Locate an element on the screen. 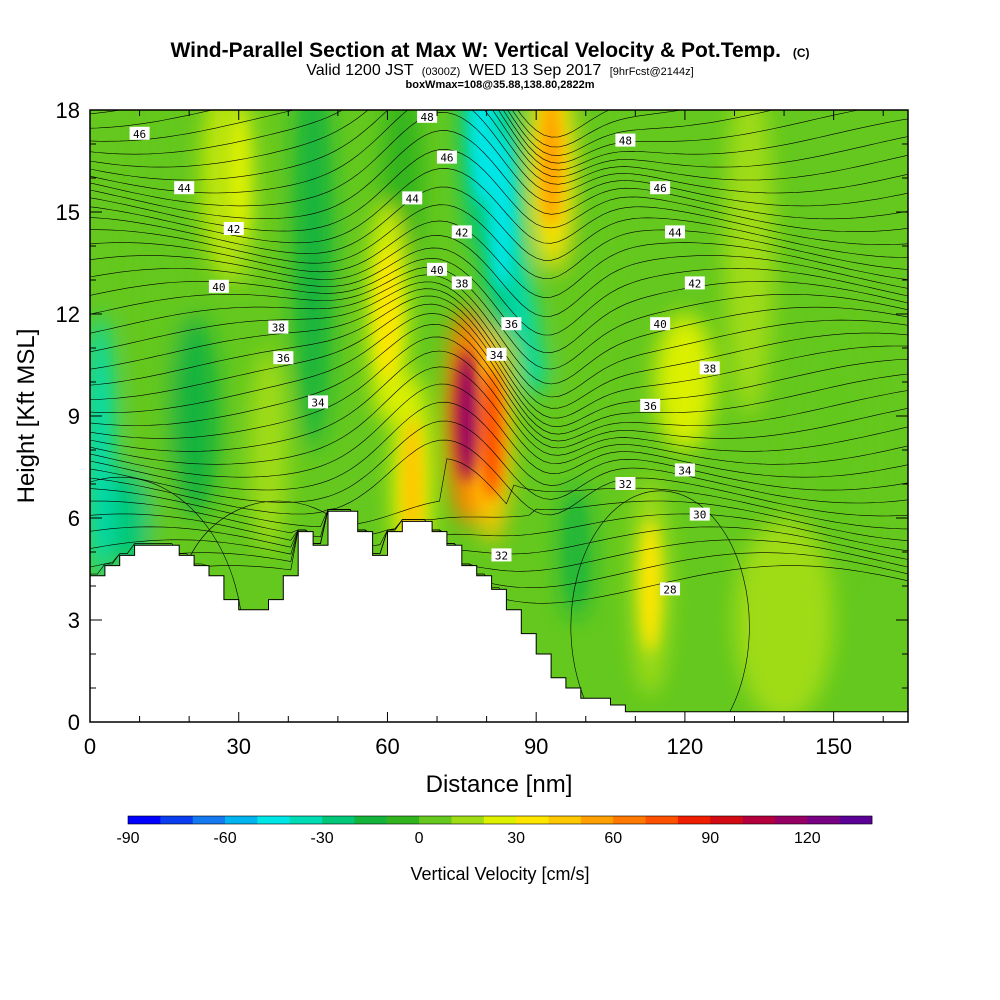 This screenshot has width=1000, height=1000. theta-contour-label: 38 is located at coordinates (709, 368).